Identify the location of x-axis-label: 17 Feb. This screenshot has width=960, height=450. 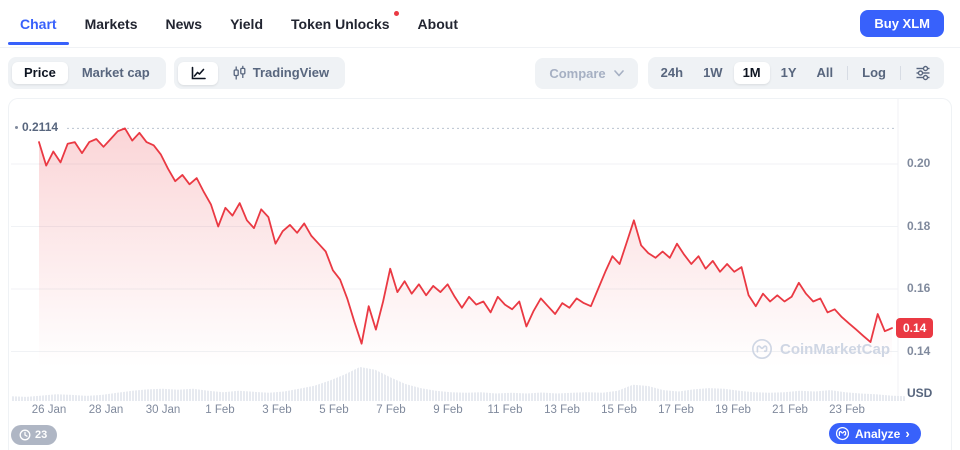
(676, 410).